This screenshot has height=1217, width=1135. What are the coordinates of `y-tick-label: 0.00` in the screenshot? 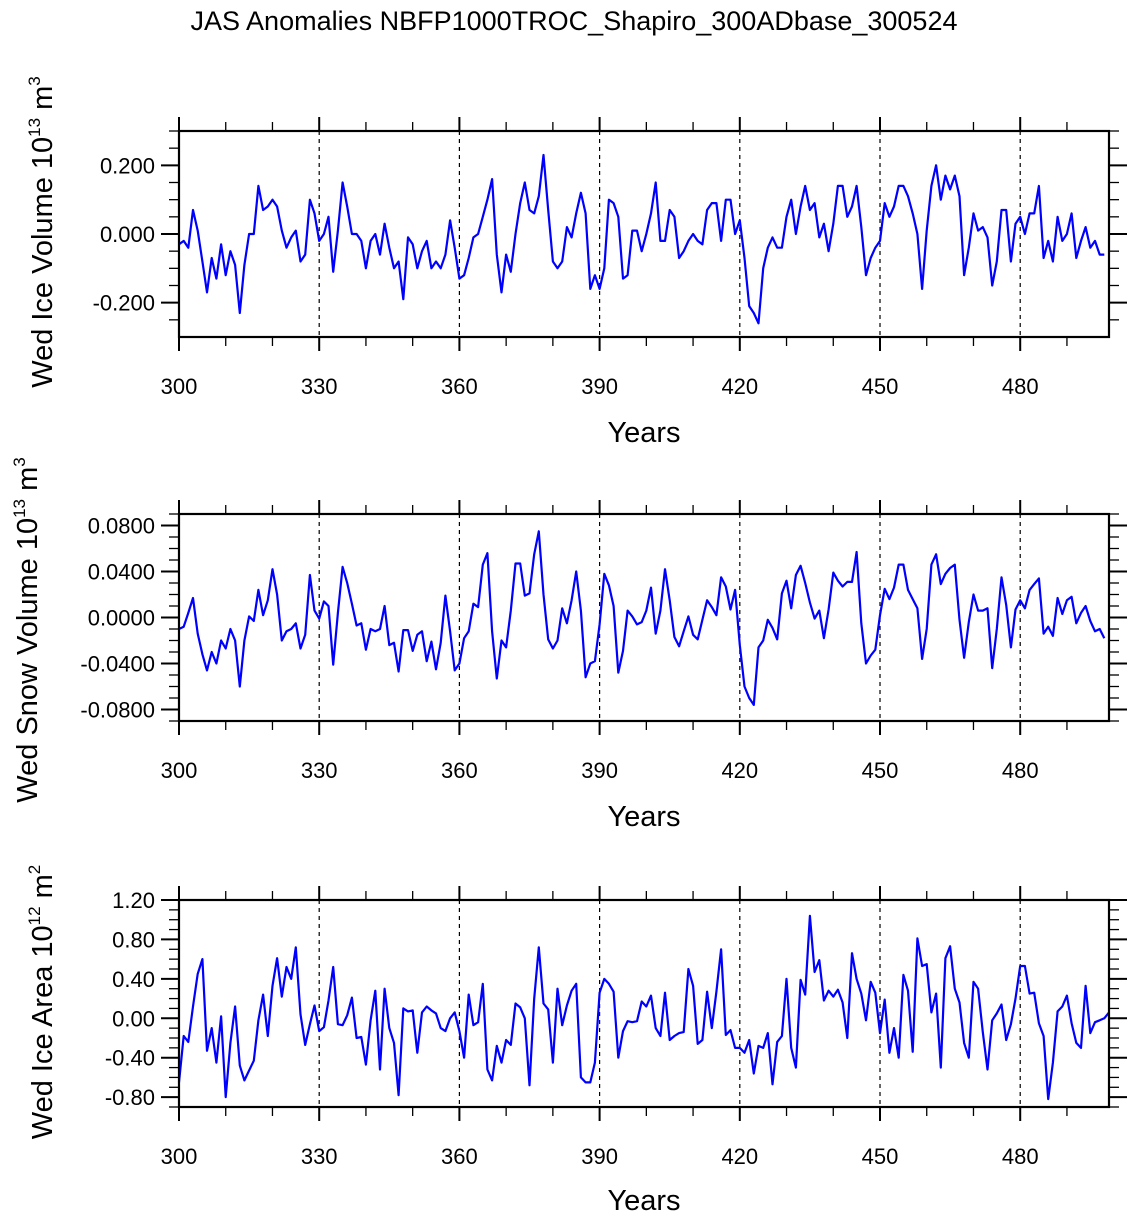 It's located at (133, 1018).